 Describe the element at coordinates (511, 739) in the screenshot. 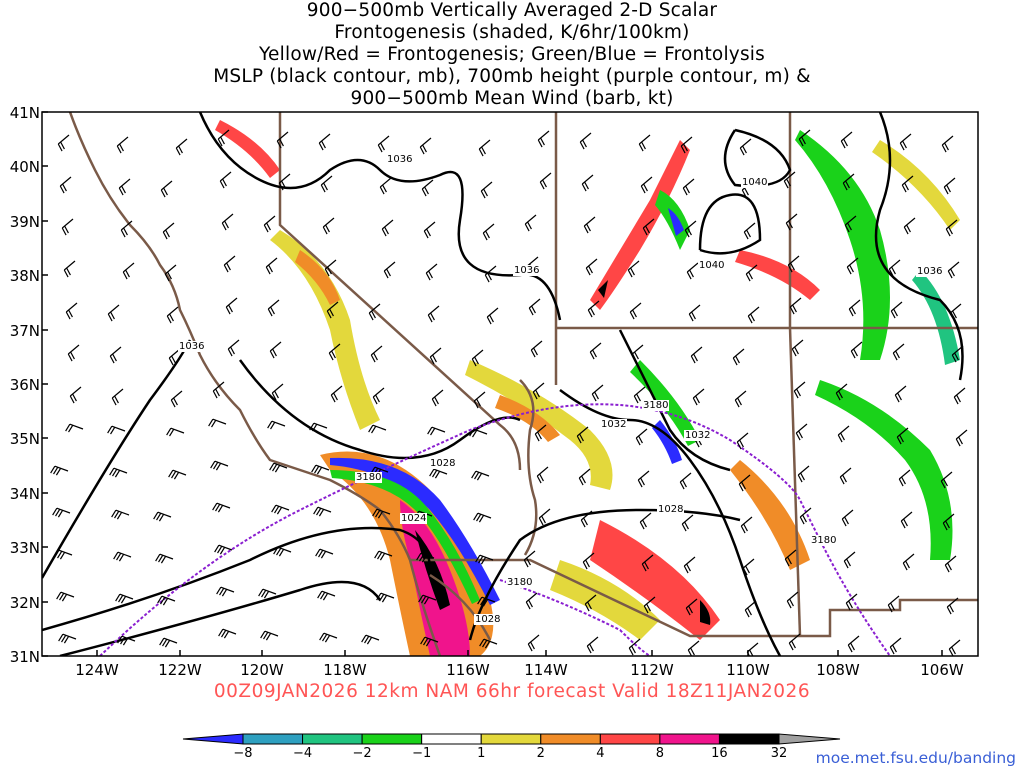

I see `colorbar` at that location.